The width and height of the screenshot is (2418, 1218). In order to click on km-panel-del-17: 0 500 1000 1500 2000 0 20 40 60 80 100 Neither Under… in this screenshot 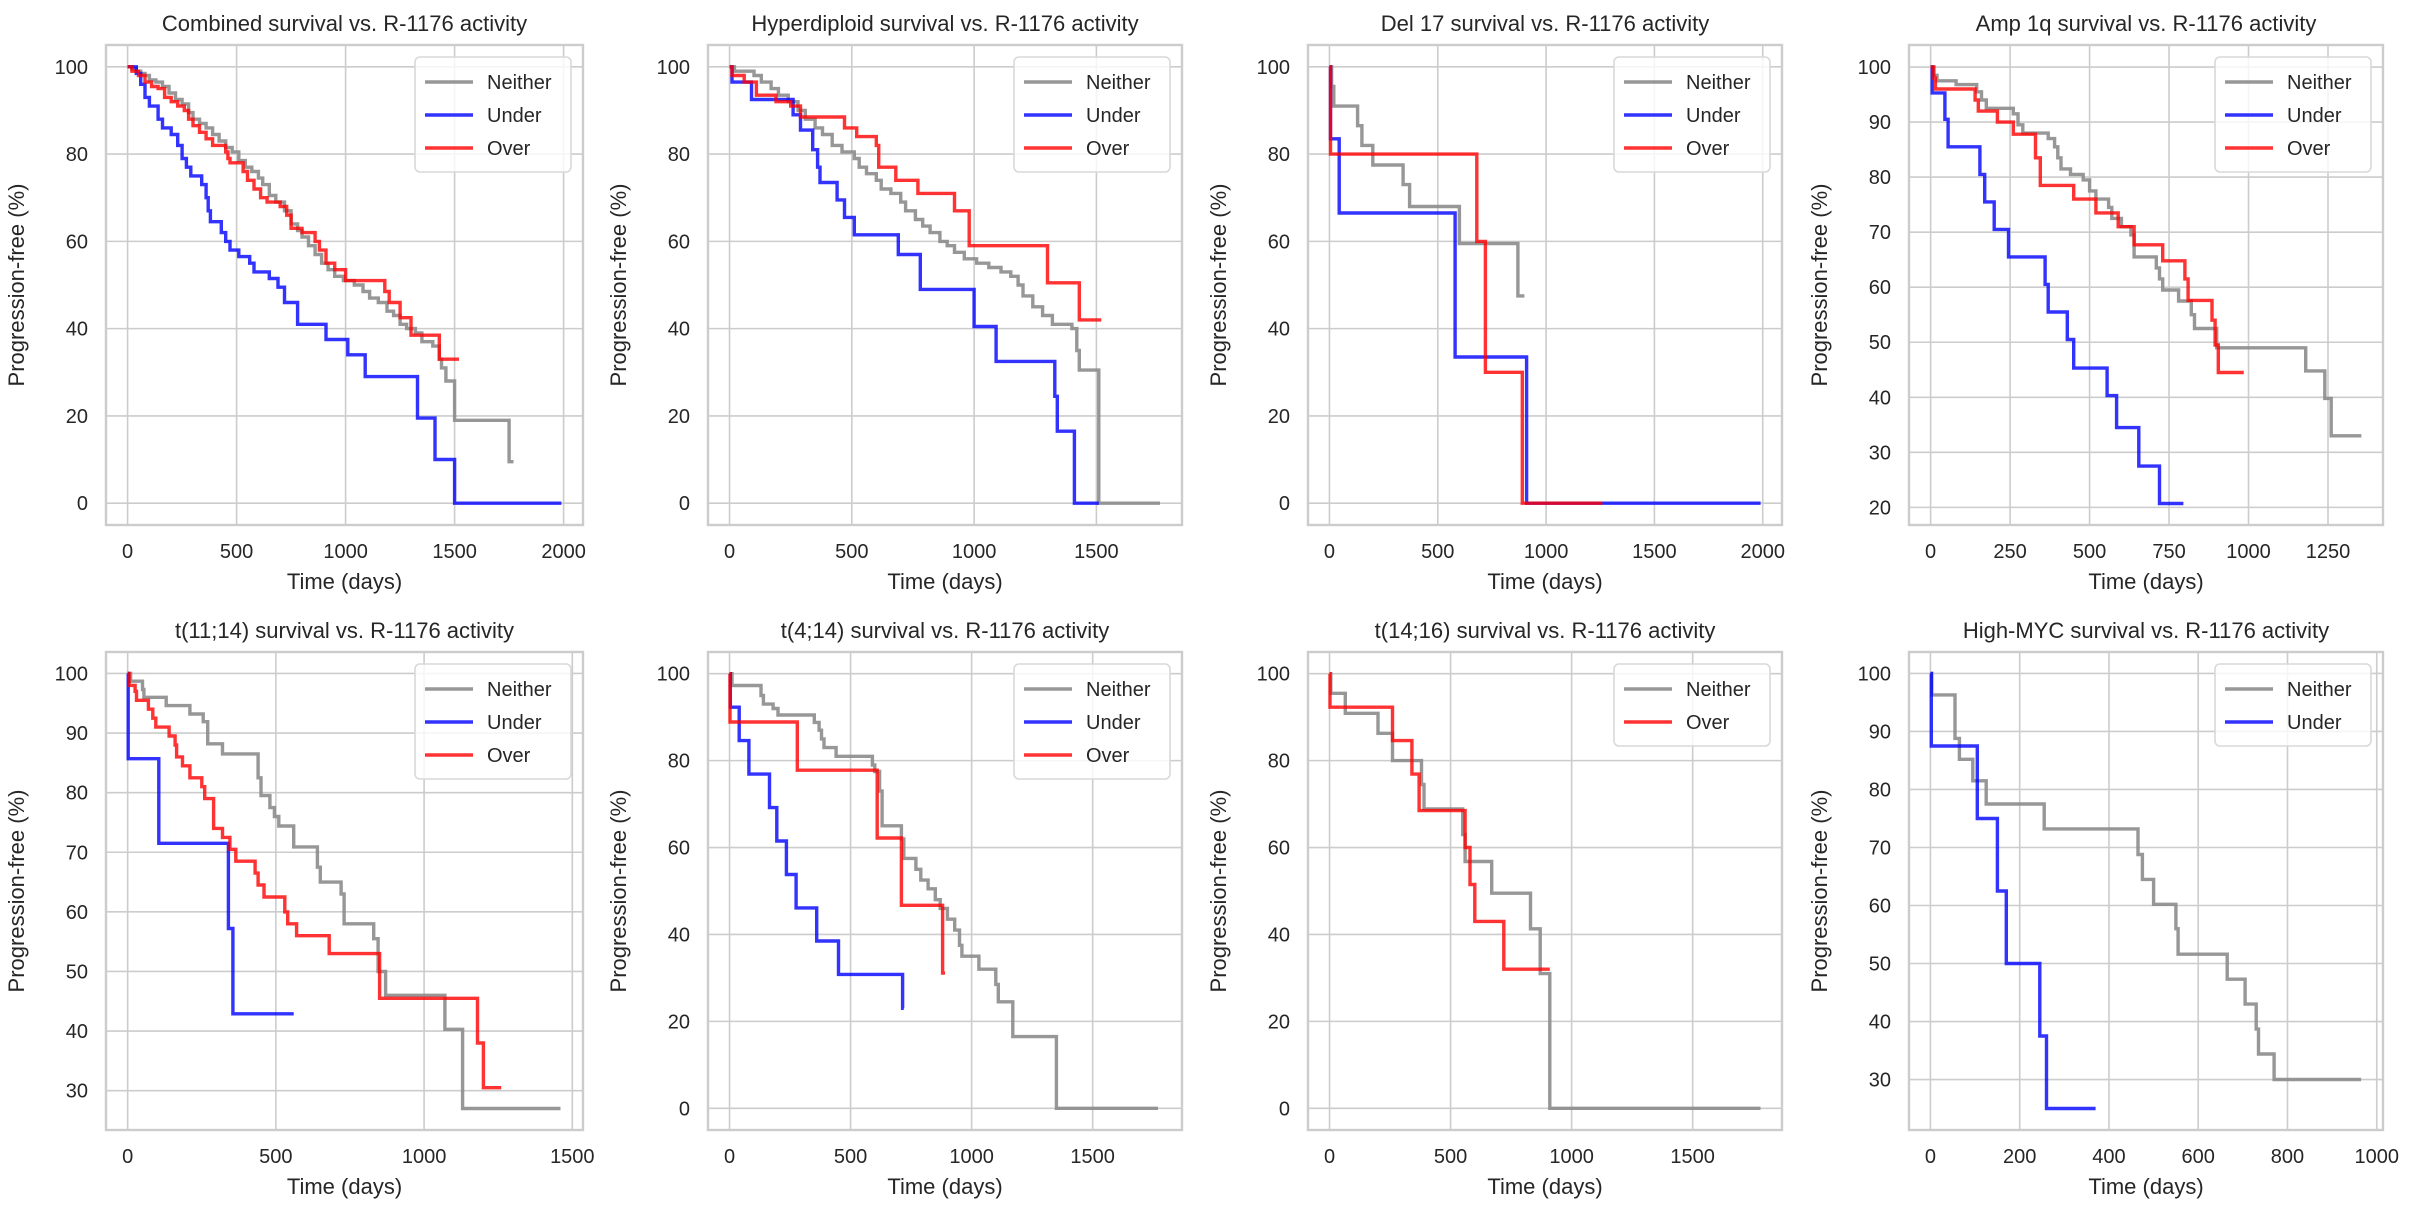, I will do `click(1495, 302)`.